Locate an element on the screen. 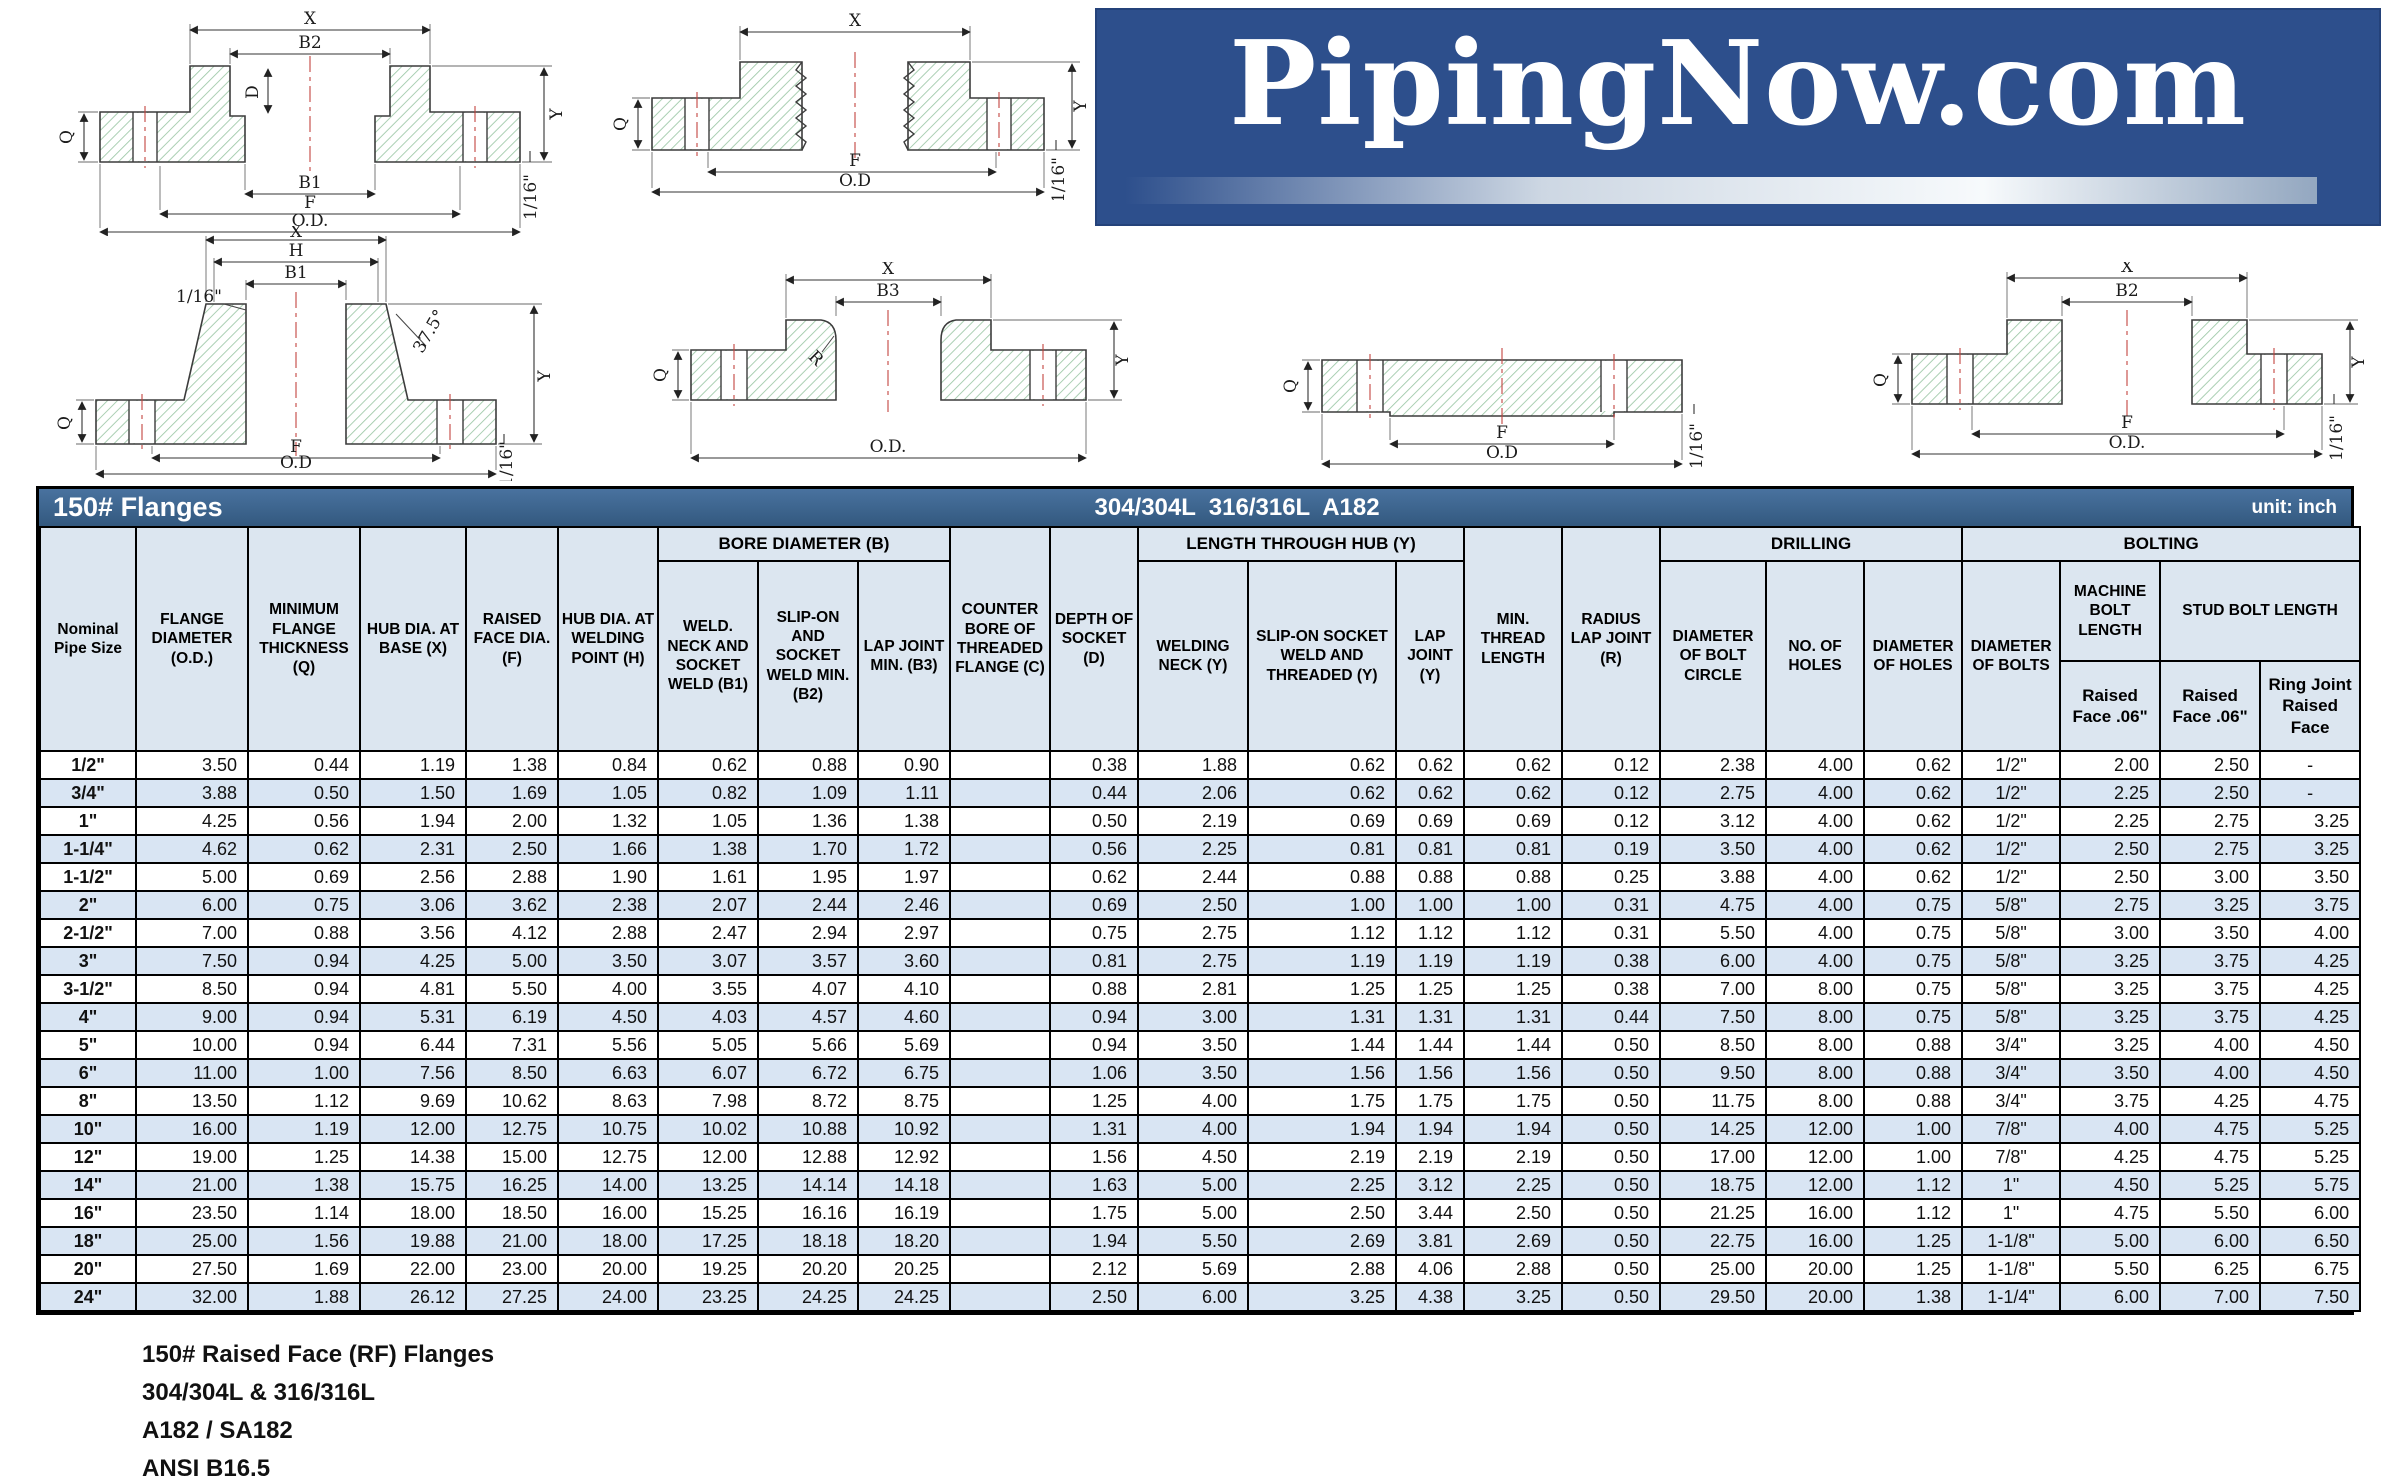  header-raised-face: RAISED FACE DIA. (F) is located at coordinates (512, 639).